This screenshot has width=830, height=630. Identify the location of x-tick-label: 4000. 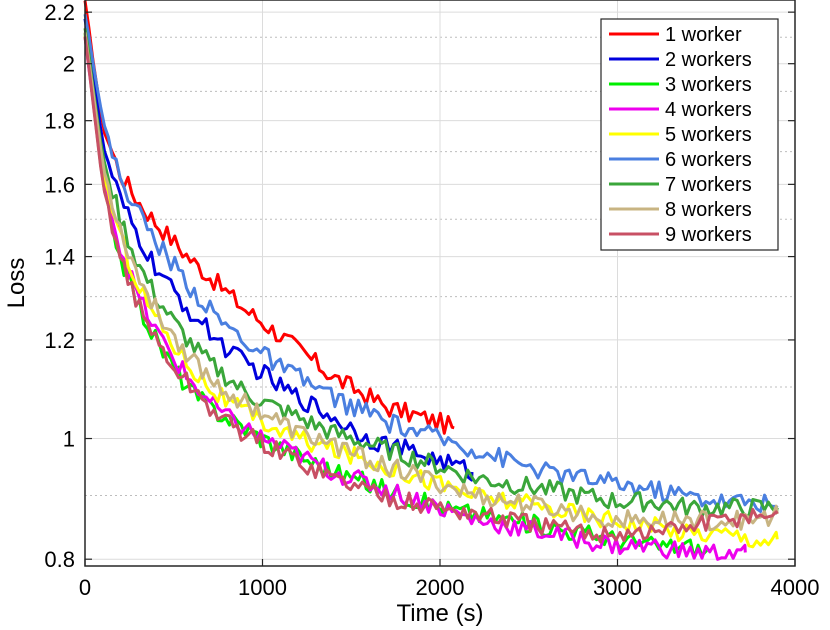
(795, 587).